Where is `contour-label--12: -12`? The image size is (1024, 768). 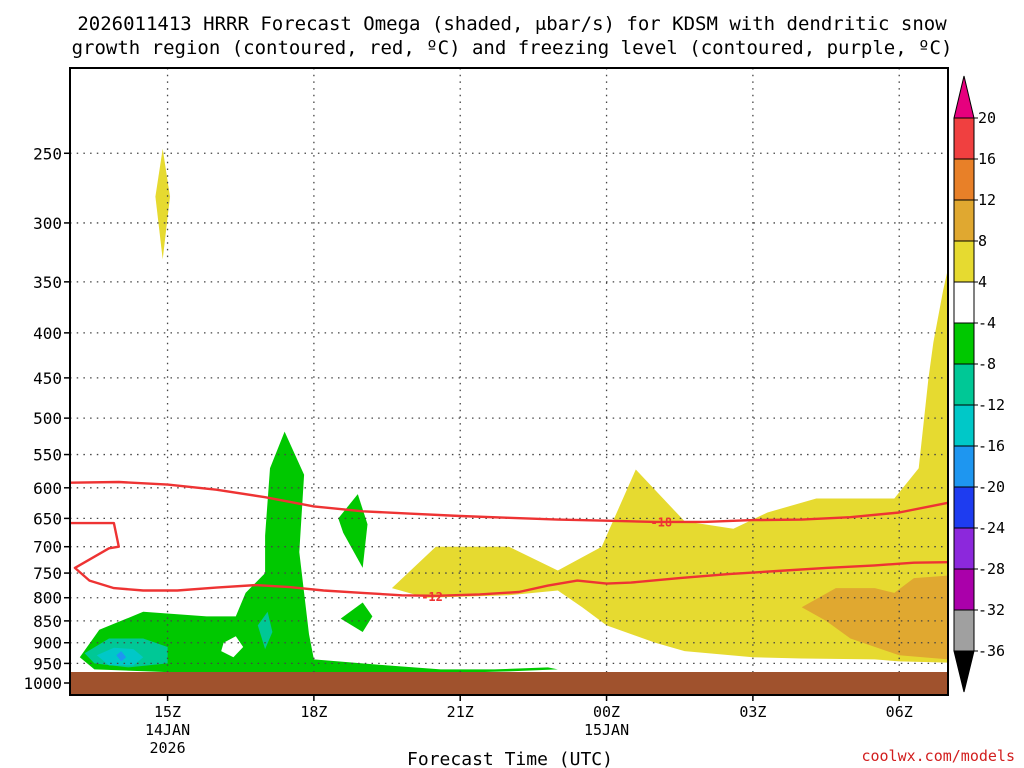
contour-label--12: -12 is located at coordinates (432, 597).